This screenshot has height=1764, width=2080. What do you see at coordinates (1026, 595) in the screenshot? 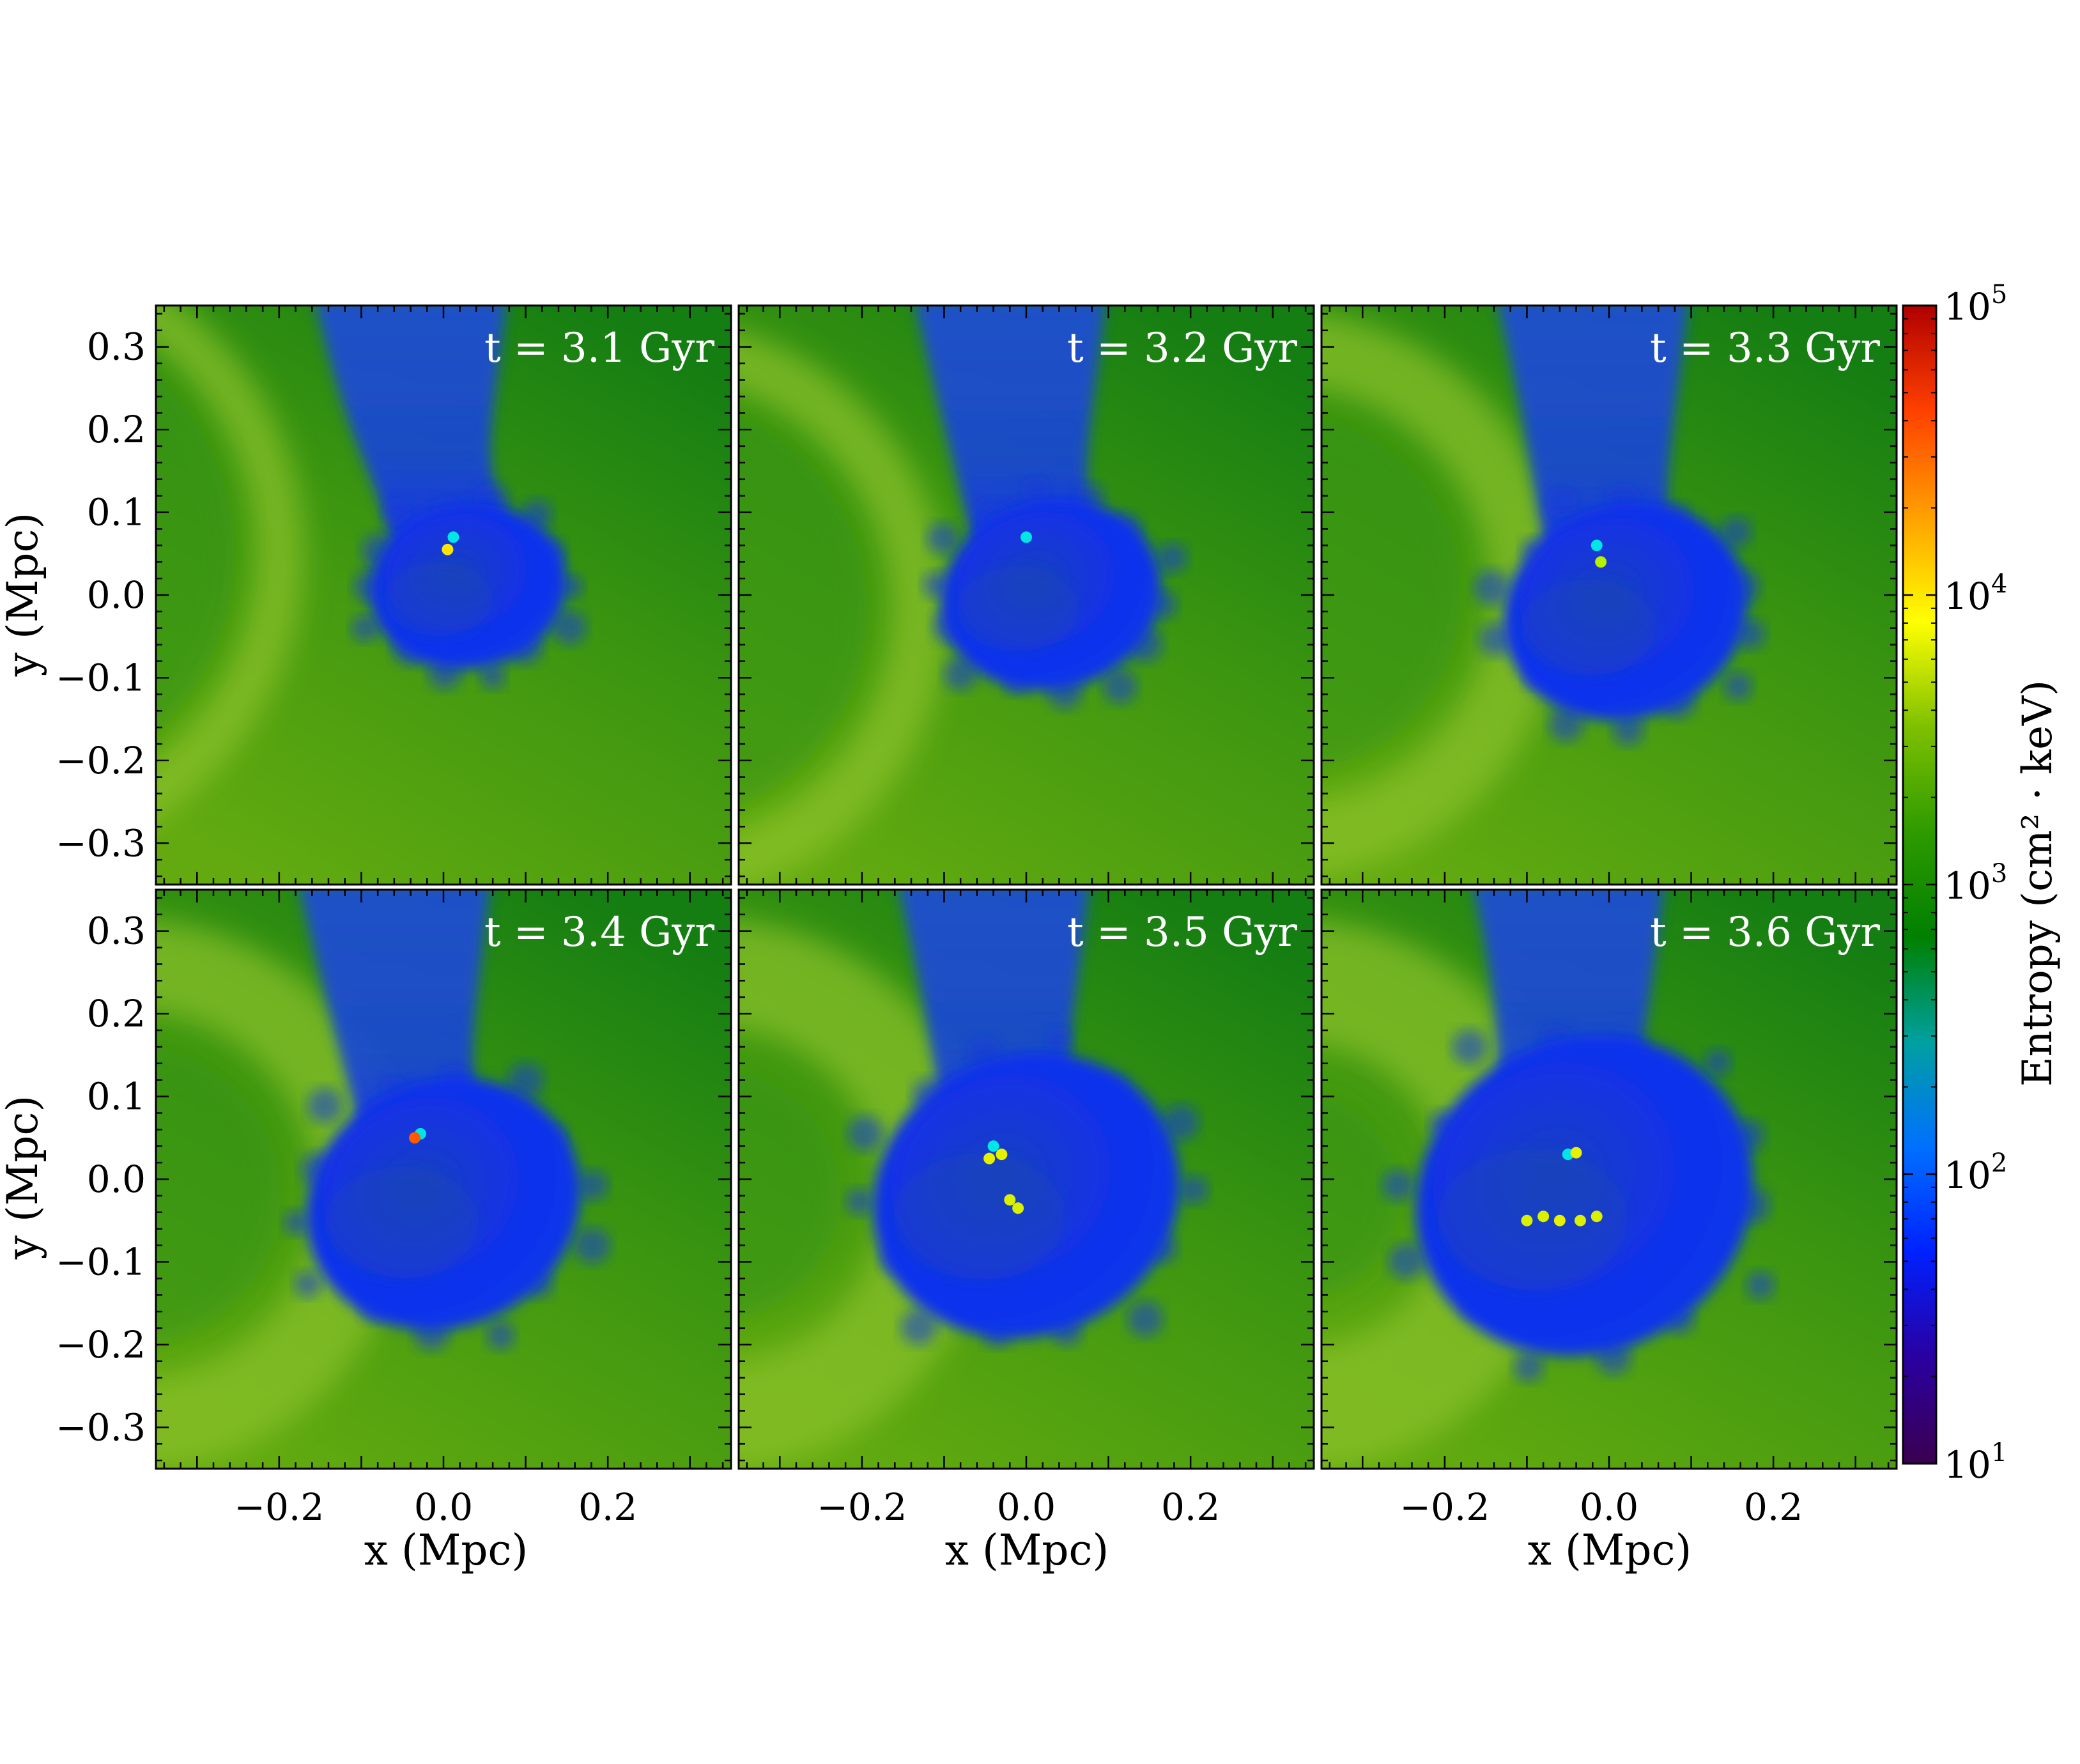
I see `panel-2: t = 3.2 Gyr` at bounding box center [1026, 595].